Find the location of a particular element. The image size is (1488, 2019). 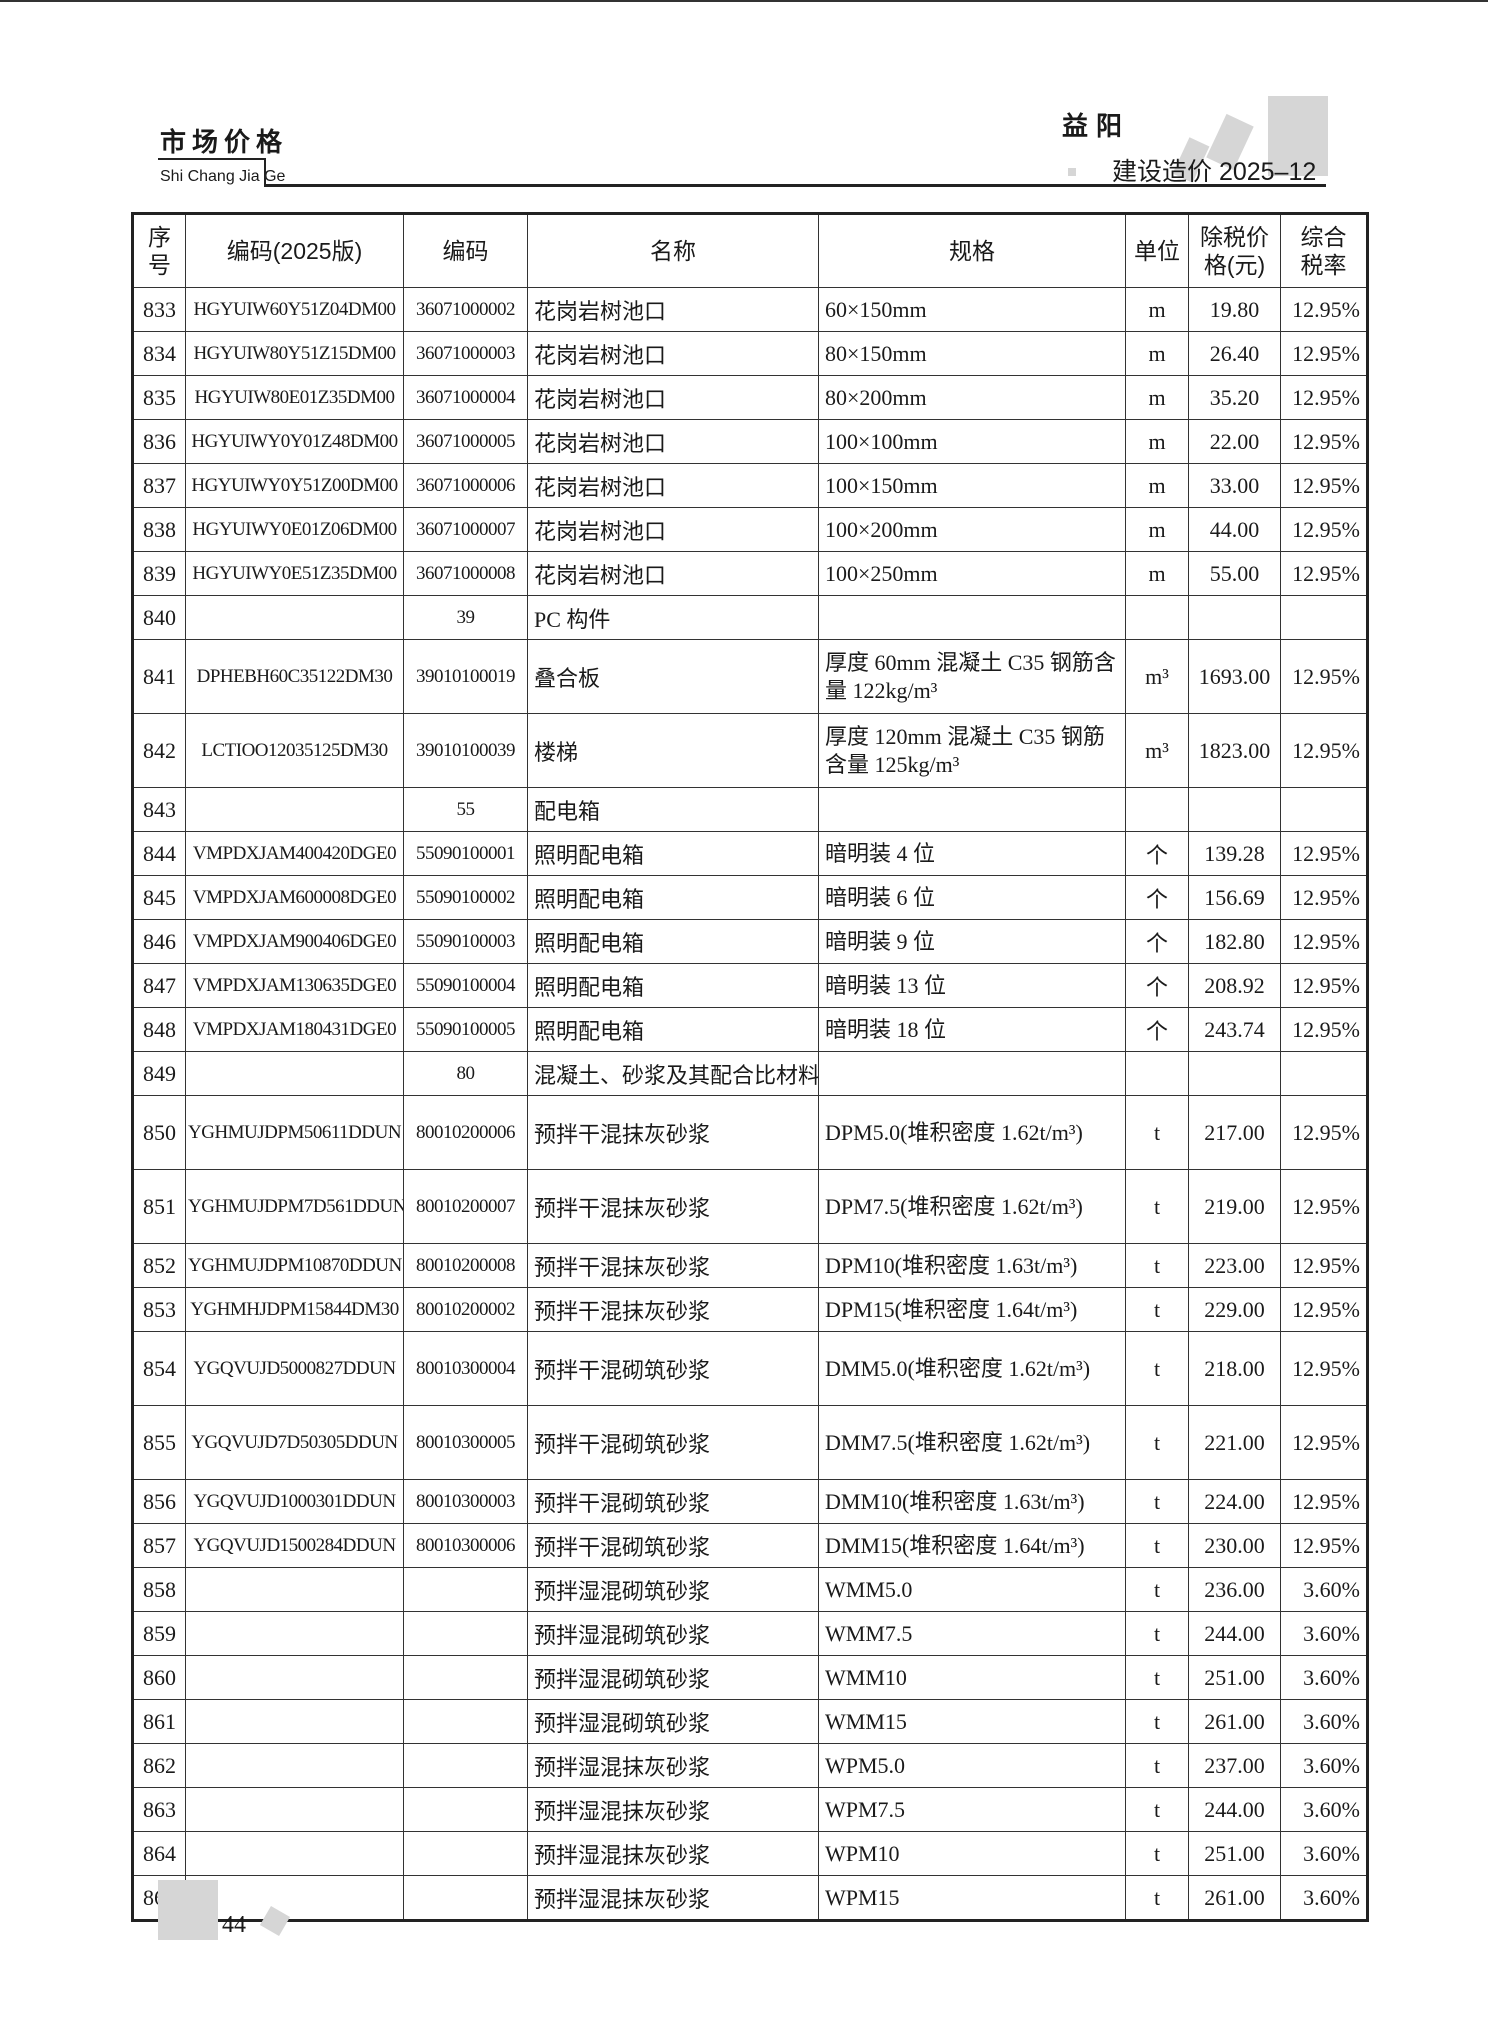

item-name-cell: 预拌湿混砌筑砂浆 is located at coordinates (673, 1589).